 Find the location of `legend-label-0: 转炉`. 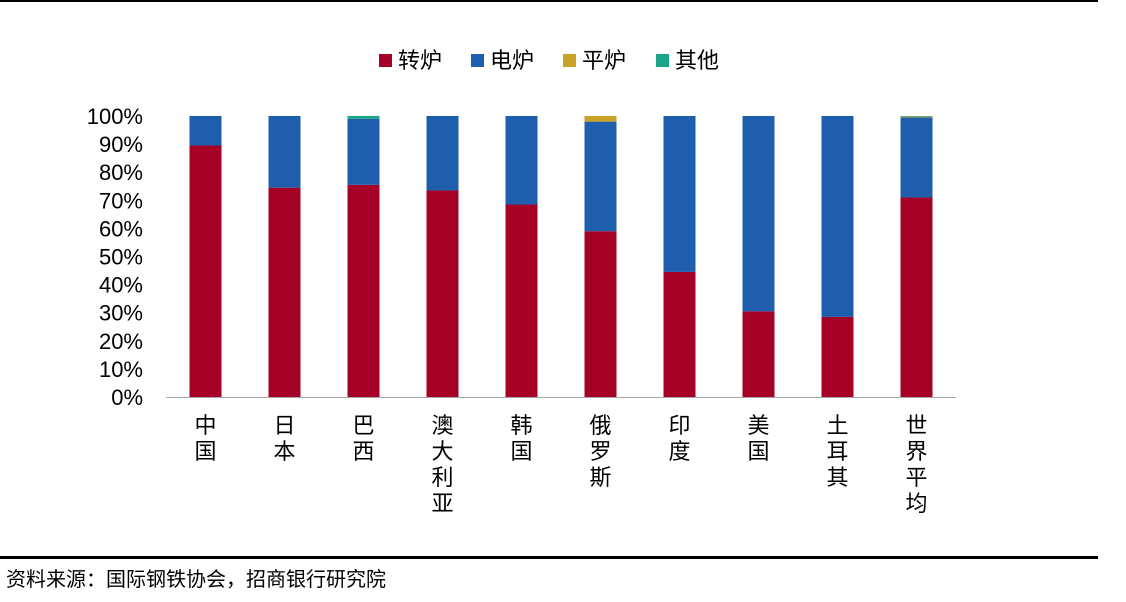

legend-label-0: 转炉 is located at coordinates (420, 61).